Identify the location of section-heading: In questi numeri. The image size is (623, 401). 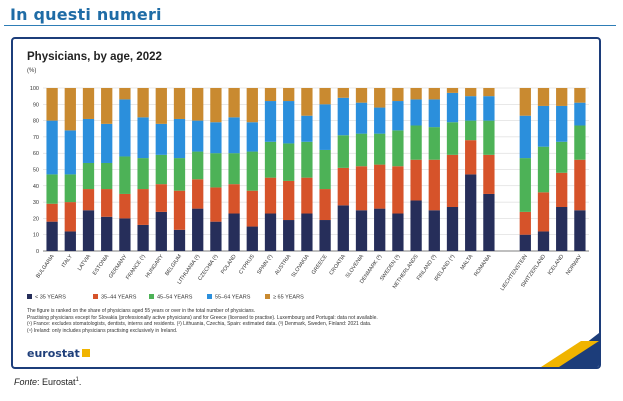
(310, 14).